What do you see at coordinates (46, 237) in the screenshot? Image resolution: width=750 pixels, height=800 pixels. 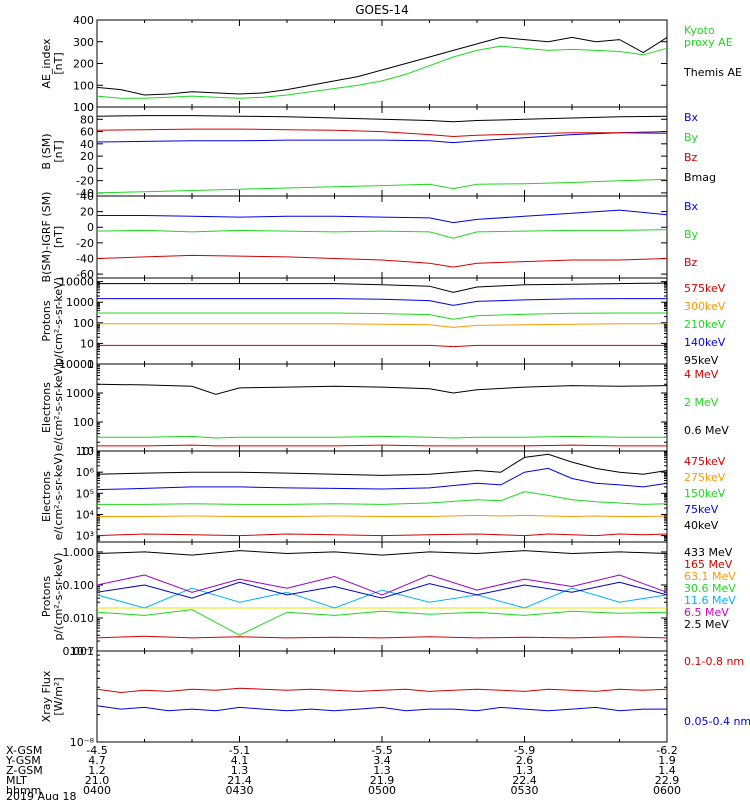 I see `y-axis-label: B(SM)-IGRF (SM)` at bounding box center [46, 237].